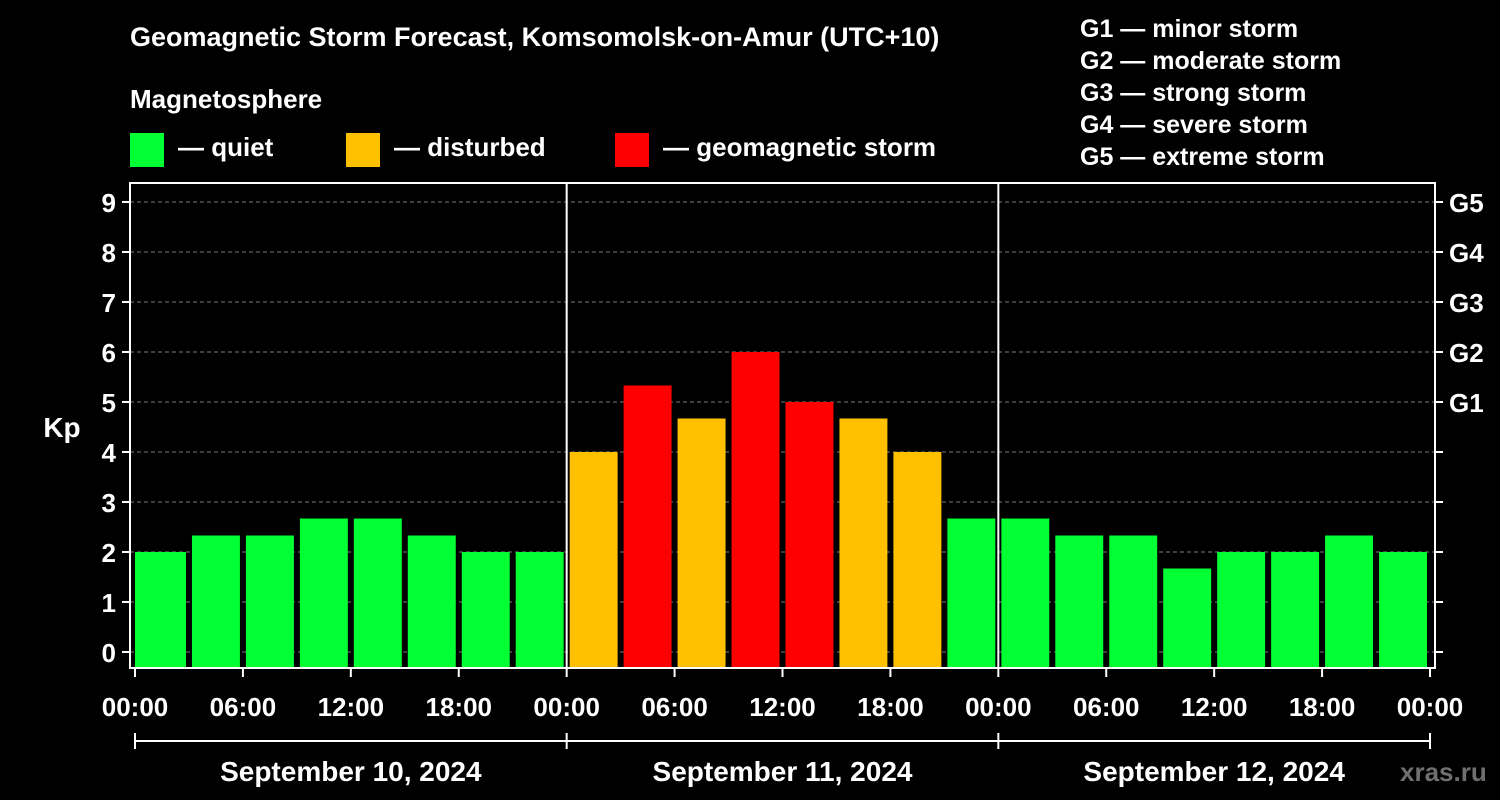  I want to click on y-axis-label: Kp, so click(61, 427).